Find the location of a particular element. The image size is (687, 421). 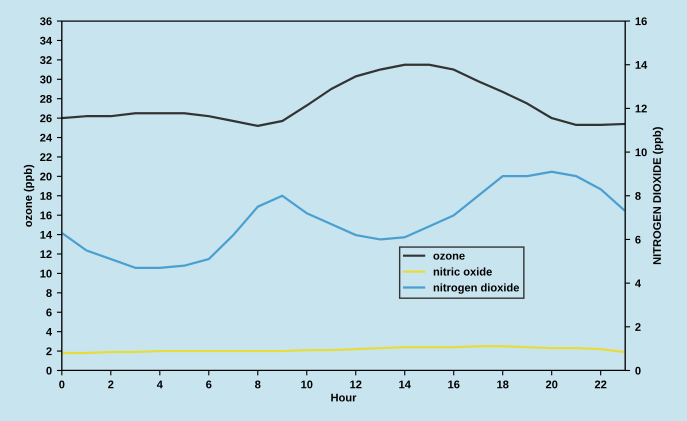

y2-tick-label: 6 is located at coordinates (638, 240).